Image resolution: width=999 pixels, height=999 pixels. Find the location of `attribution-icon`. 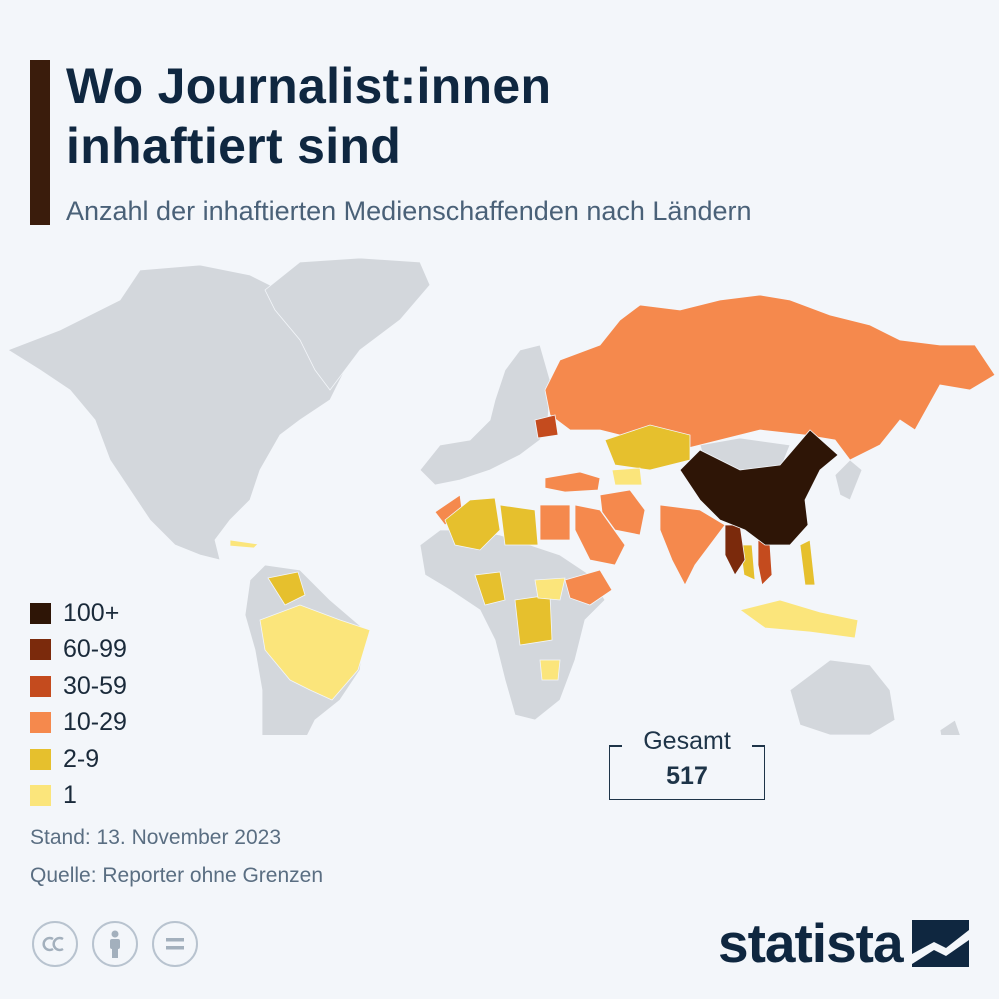

attribution-icon is located at coordinates (115, 944).